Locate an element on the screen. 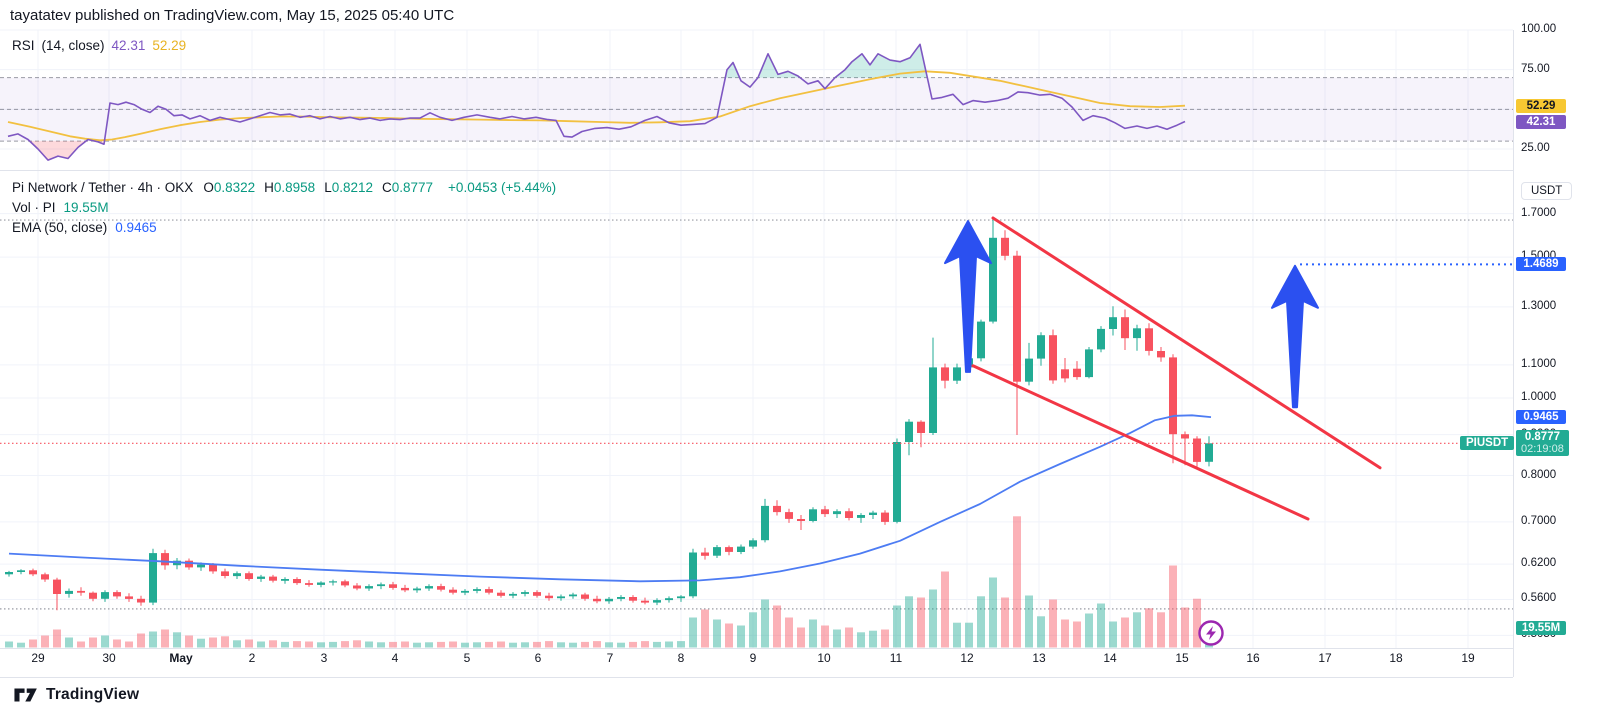  rsi-params: (14, close) is located at coordinates (73, 45).